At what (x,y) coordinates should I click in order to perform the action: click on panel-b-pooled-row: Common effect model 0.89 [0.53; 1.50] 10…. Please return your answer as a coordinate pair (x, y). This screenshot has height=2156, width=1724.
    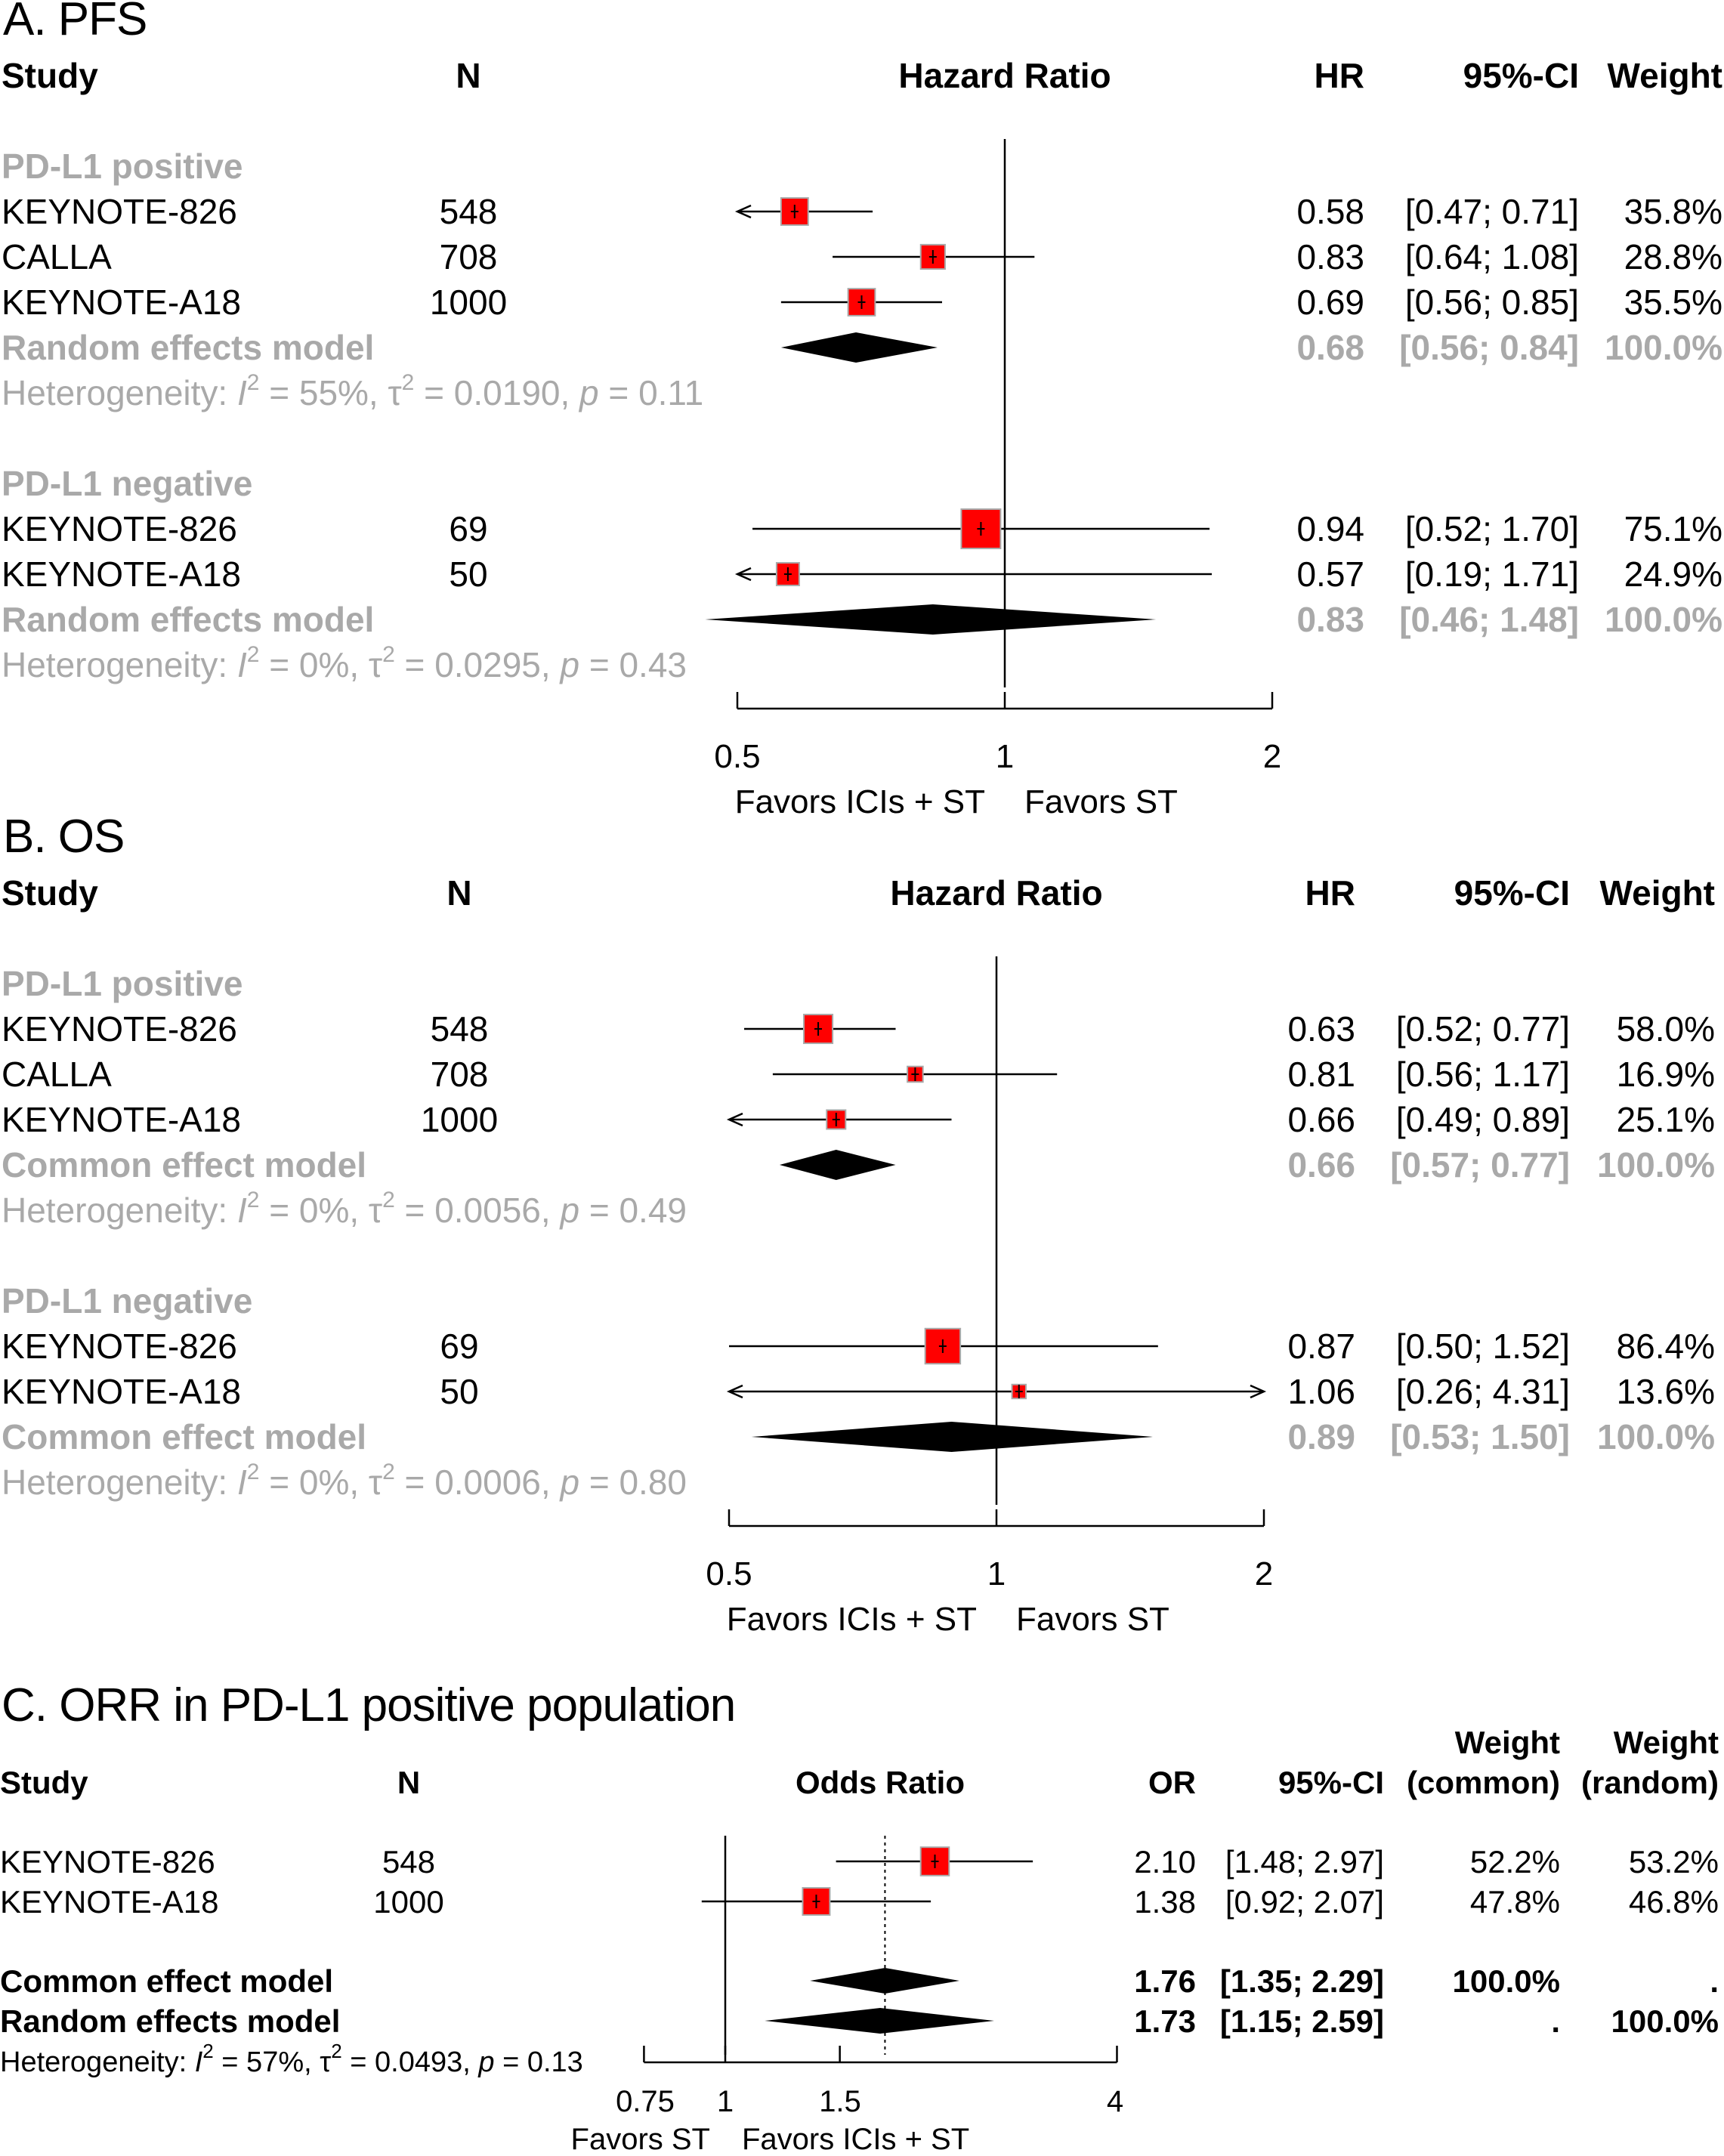
    Looking at the image, I should click on (859, 1436).